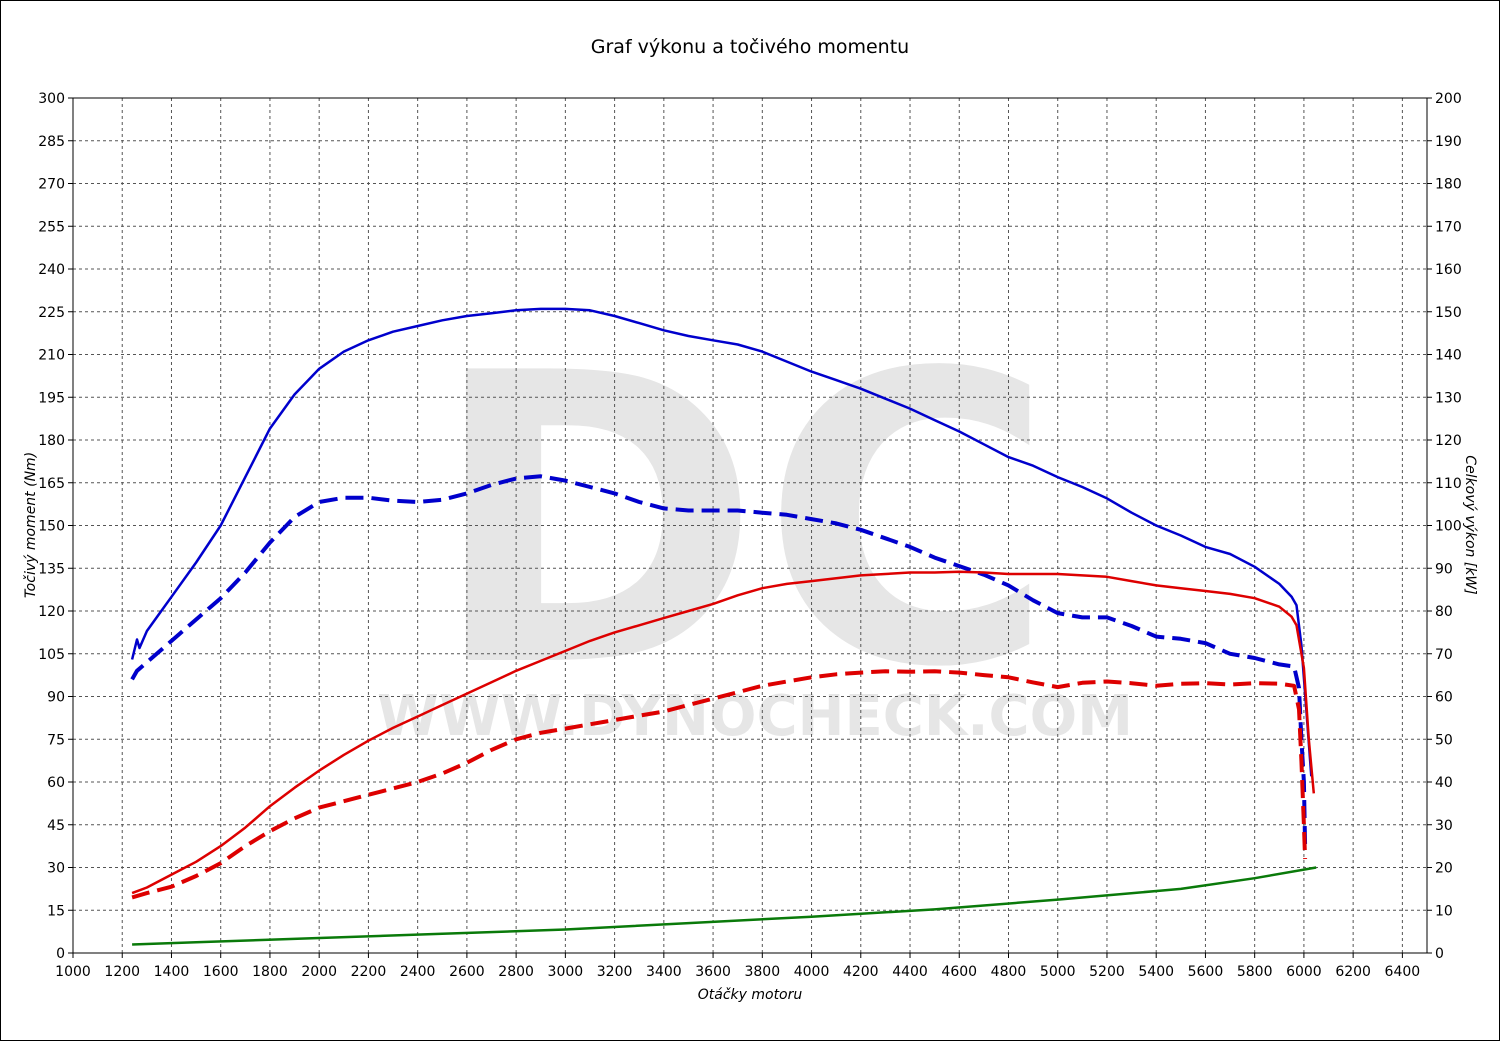 This screenshot has height=1041, width=1500. I want to click on y-right-tick-label: 180, so click(1448, 185).